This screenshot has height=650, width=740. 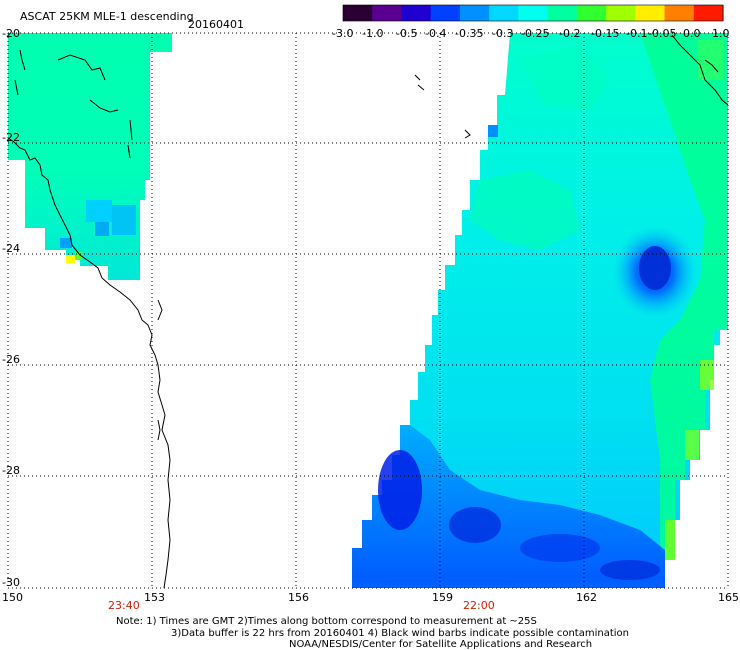 I want to click on lat-label: -26, so click(x=11, y=359).